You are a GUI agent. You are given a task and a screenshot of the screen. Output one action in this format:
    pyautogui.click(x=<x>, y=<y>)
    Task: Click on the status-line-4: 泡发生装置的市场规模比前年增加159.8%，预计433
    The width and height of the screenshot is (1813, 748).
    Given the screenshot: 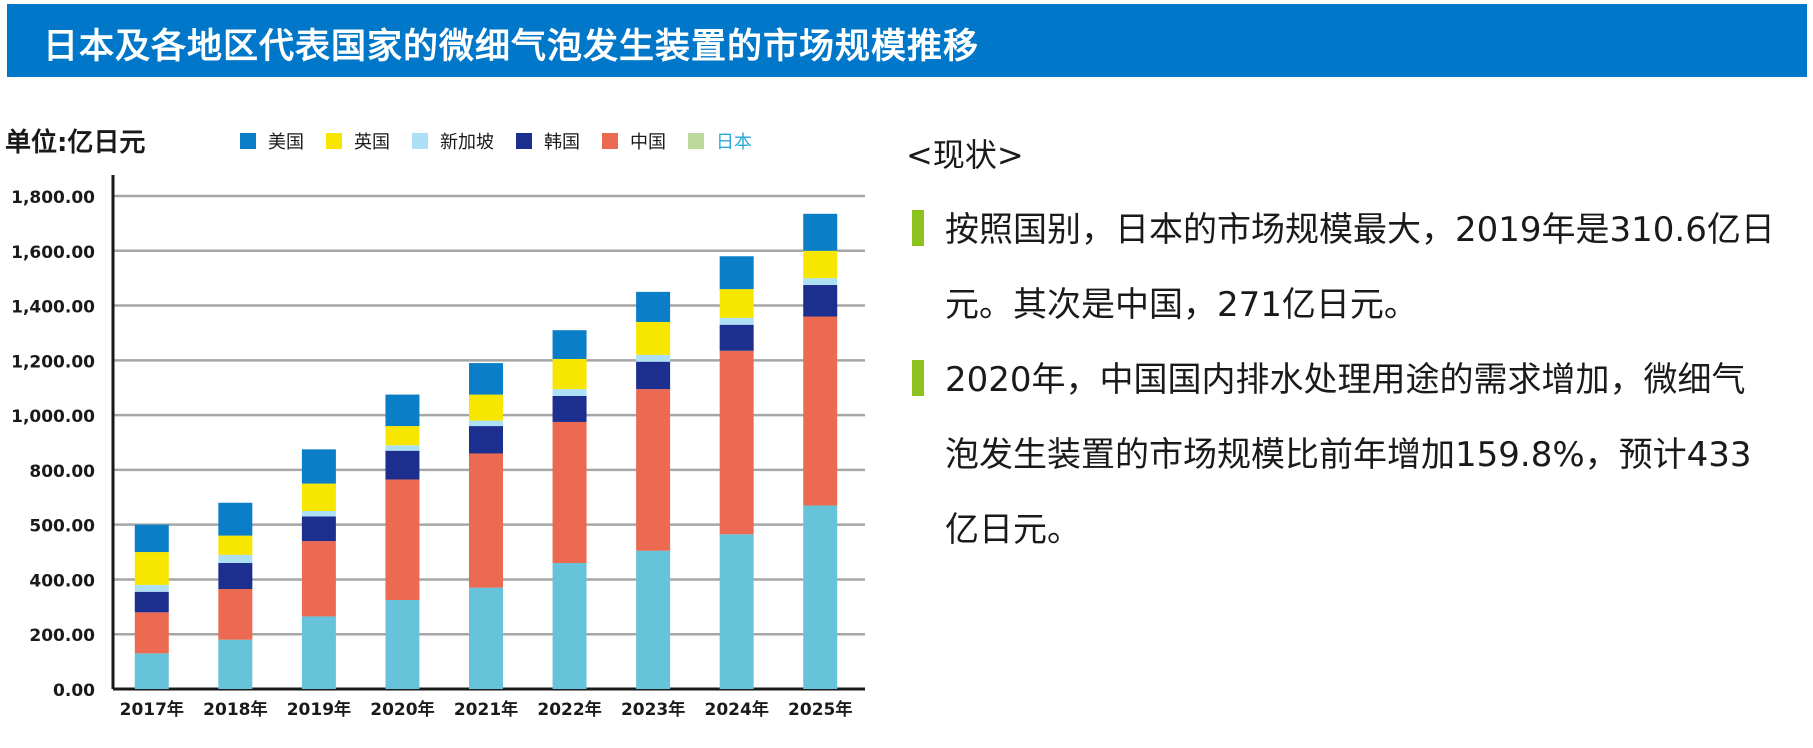 What is the action you would take?
    pyautogui.click(x=1348, y=455)
    